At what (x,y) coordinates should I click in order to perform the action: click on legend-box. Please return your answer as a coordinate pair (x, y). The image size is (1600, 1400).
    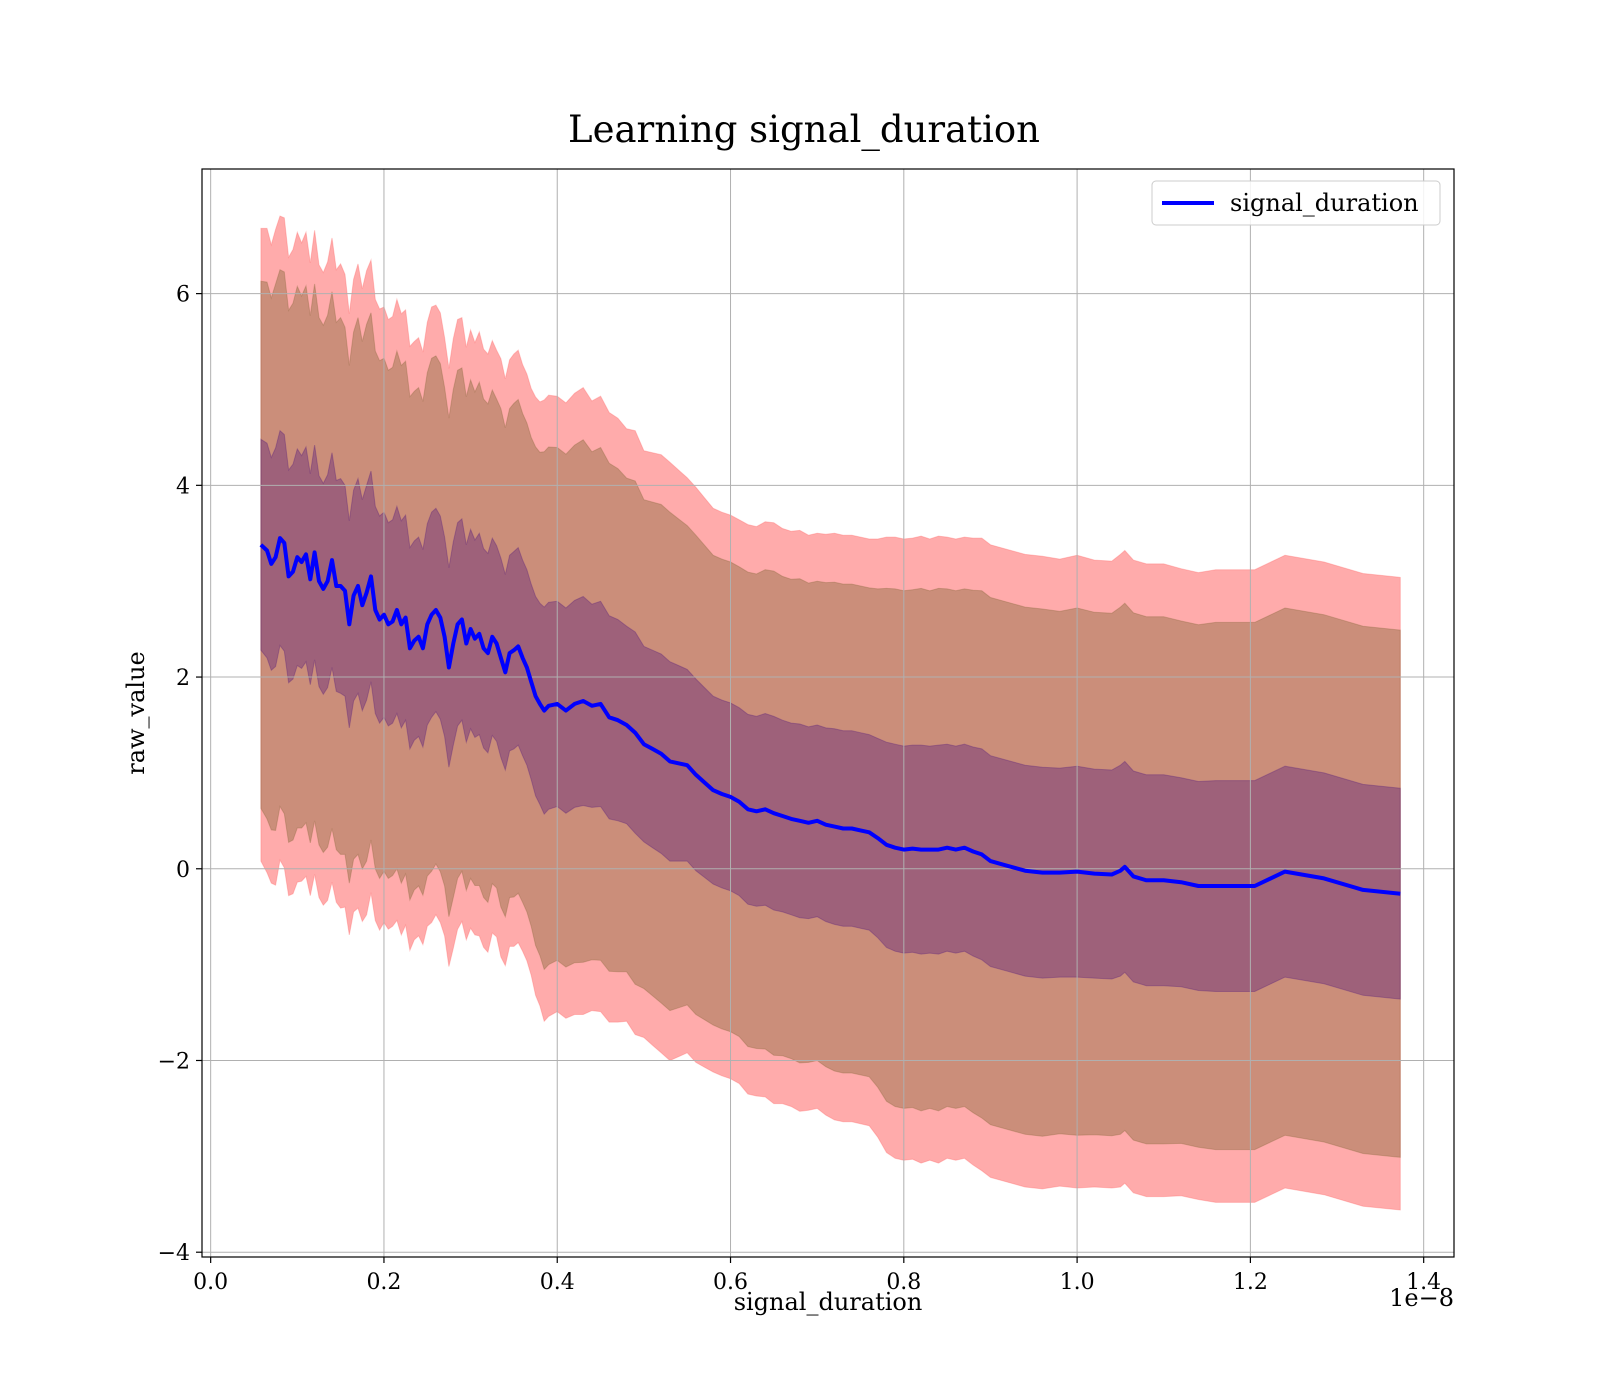
    Looking at the image, I should click on (1296, 203).